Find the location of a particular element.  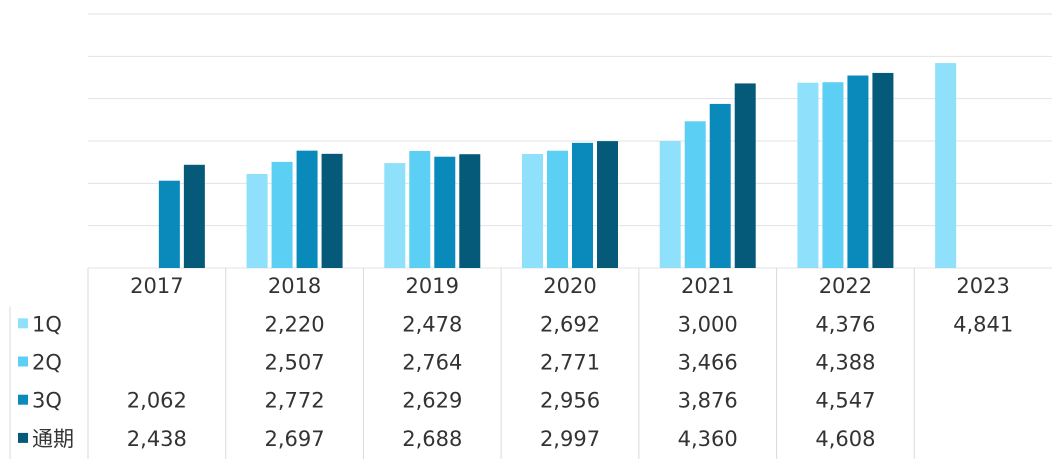

table-cell: 4,388 is located at coordinates (845, 363).